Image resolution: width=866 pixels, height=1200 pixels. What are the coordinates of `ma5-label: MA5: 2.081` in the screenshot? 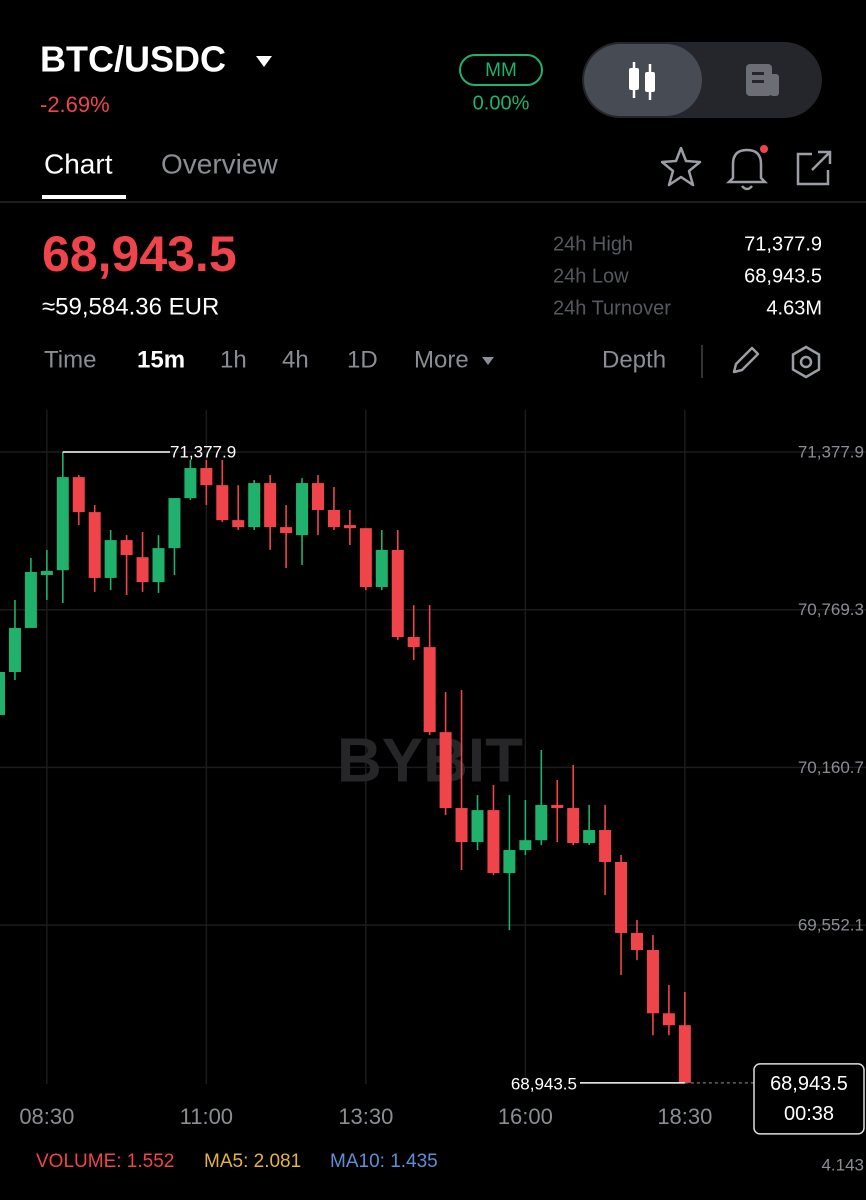 It's located at (252, 1161).